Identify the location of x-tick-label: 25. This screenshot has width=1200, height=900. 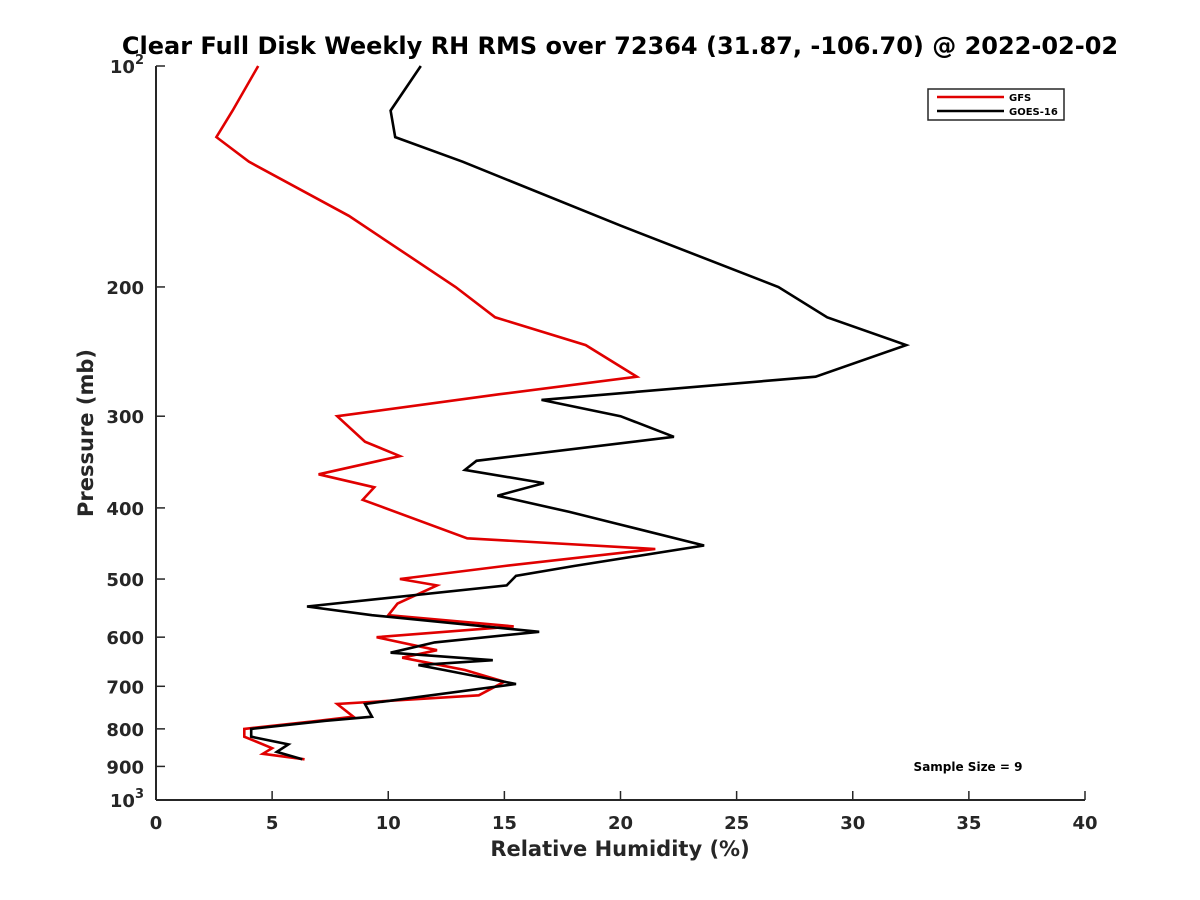
(736, 823).